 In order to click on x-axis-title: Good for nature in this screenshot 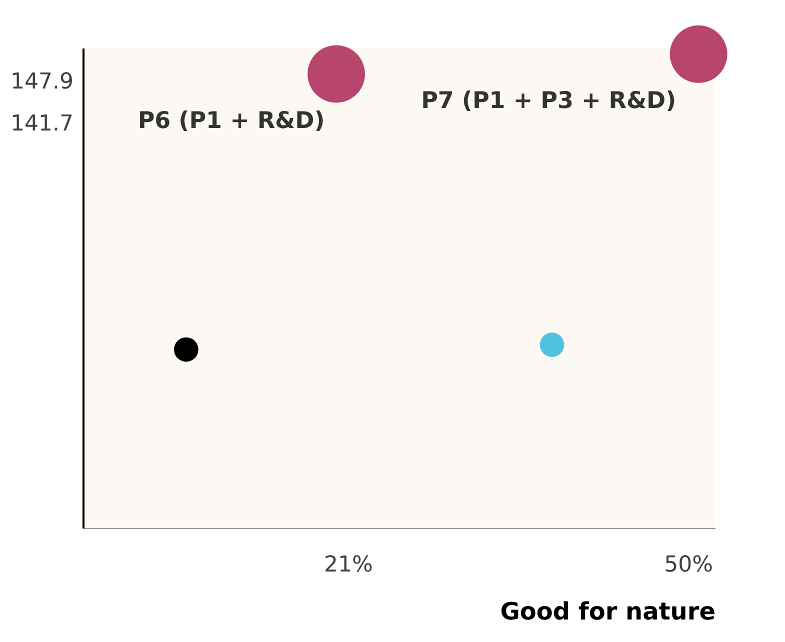, I will do `click(608, 612)`.